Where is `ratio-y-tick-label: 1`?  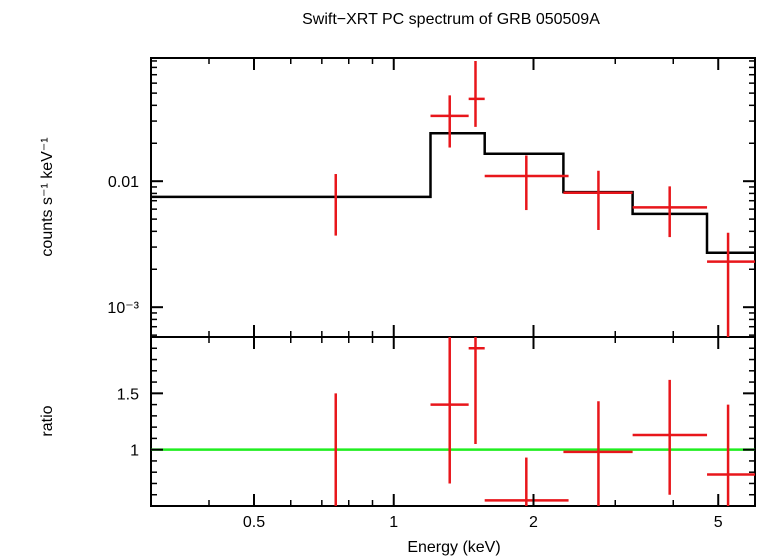
ratio-y-tick-label: 1 is located at coordinates (134, 451).